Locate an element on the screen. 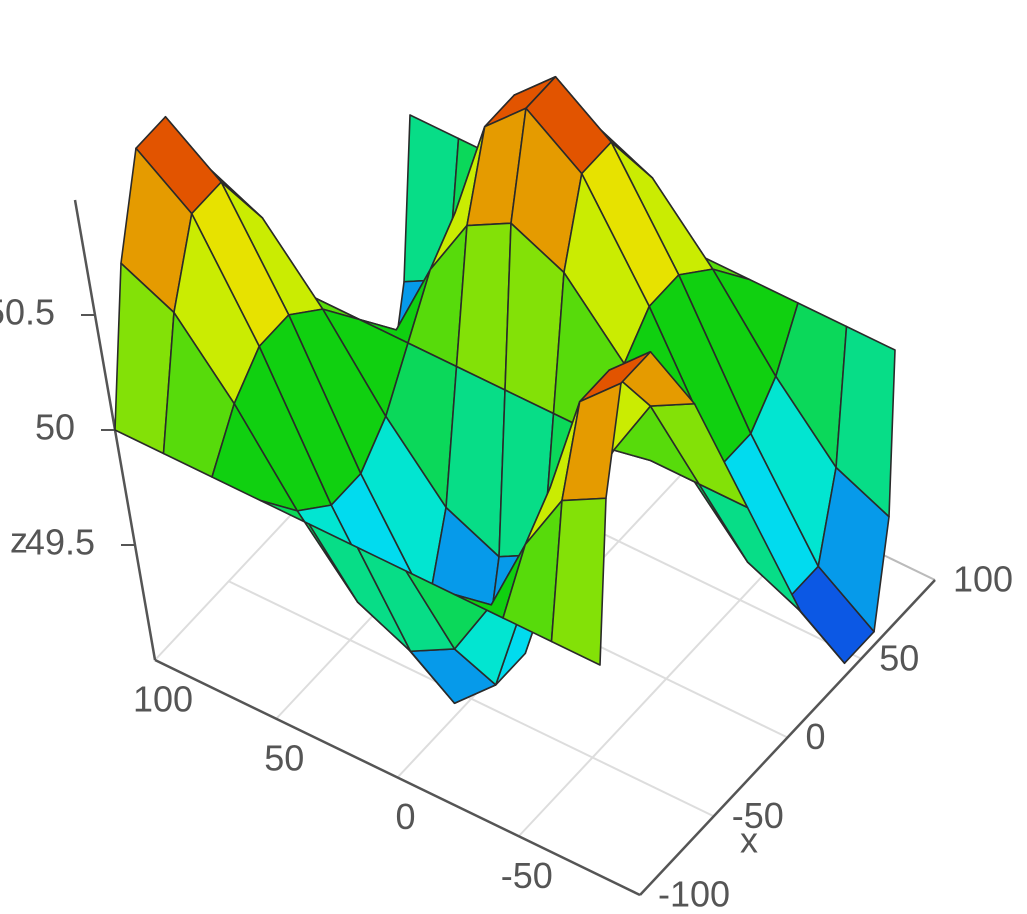  x-axis-label: x is located at coordinates (749, 840).